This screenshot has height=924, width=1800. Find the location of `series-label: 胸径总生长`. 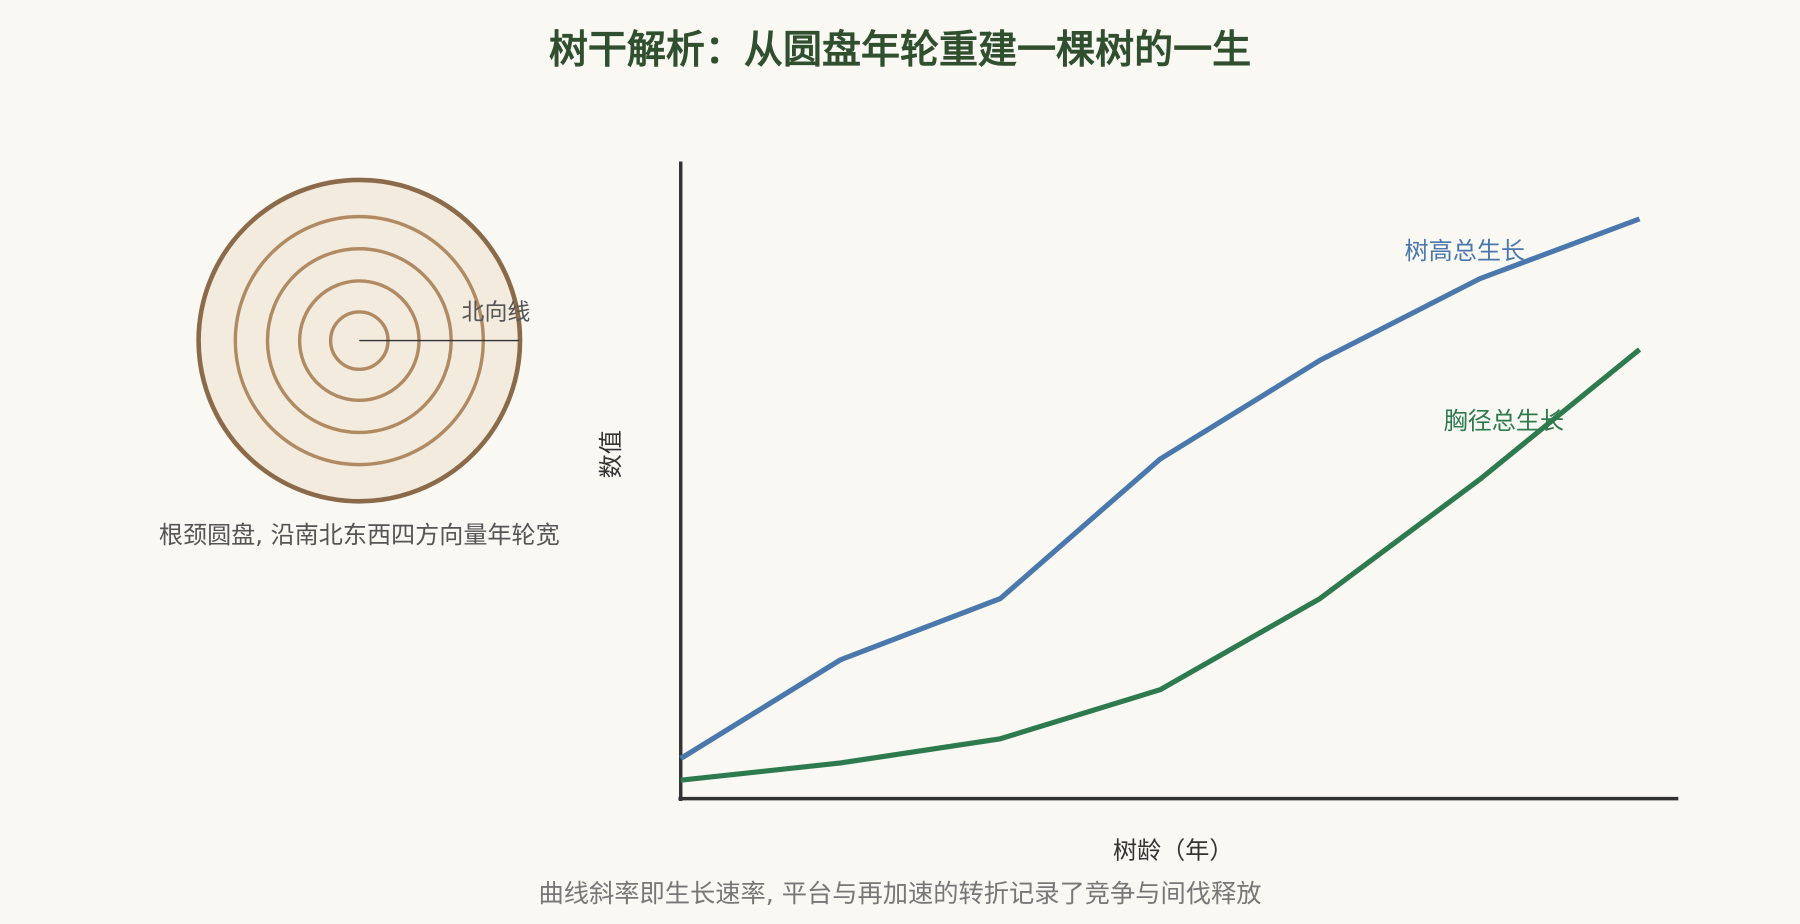

series-label: 胸径总生长 is located at coordinates (1504, 421).